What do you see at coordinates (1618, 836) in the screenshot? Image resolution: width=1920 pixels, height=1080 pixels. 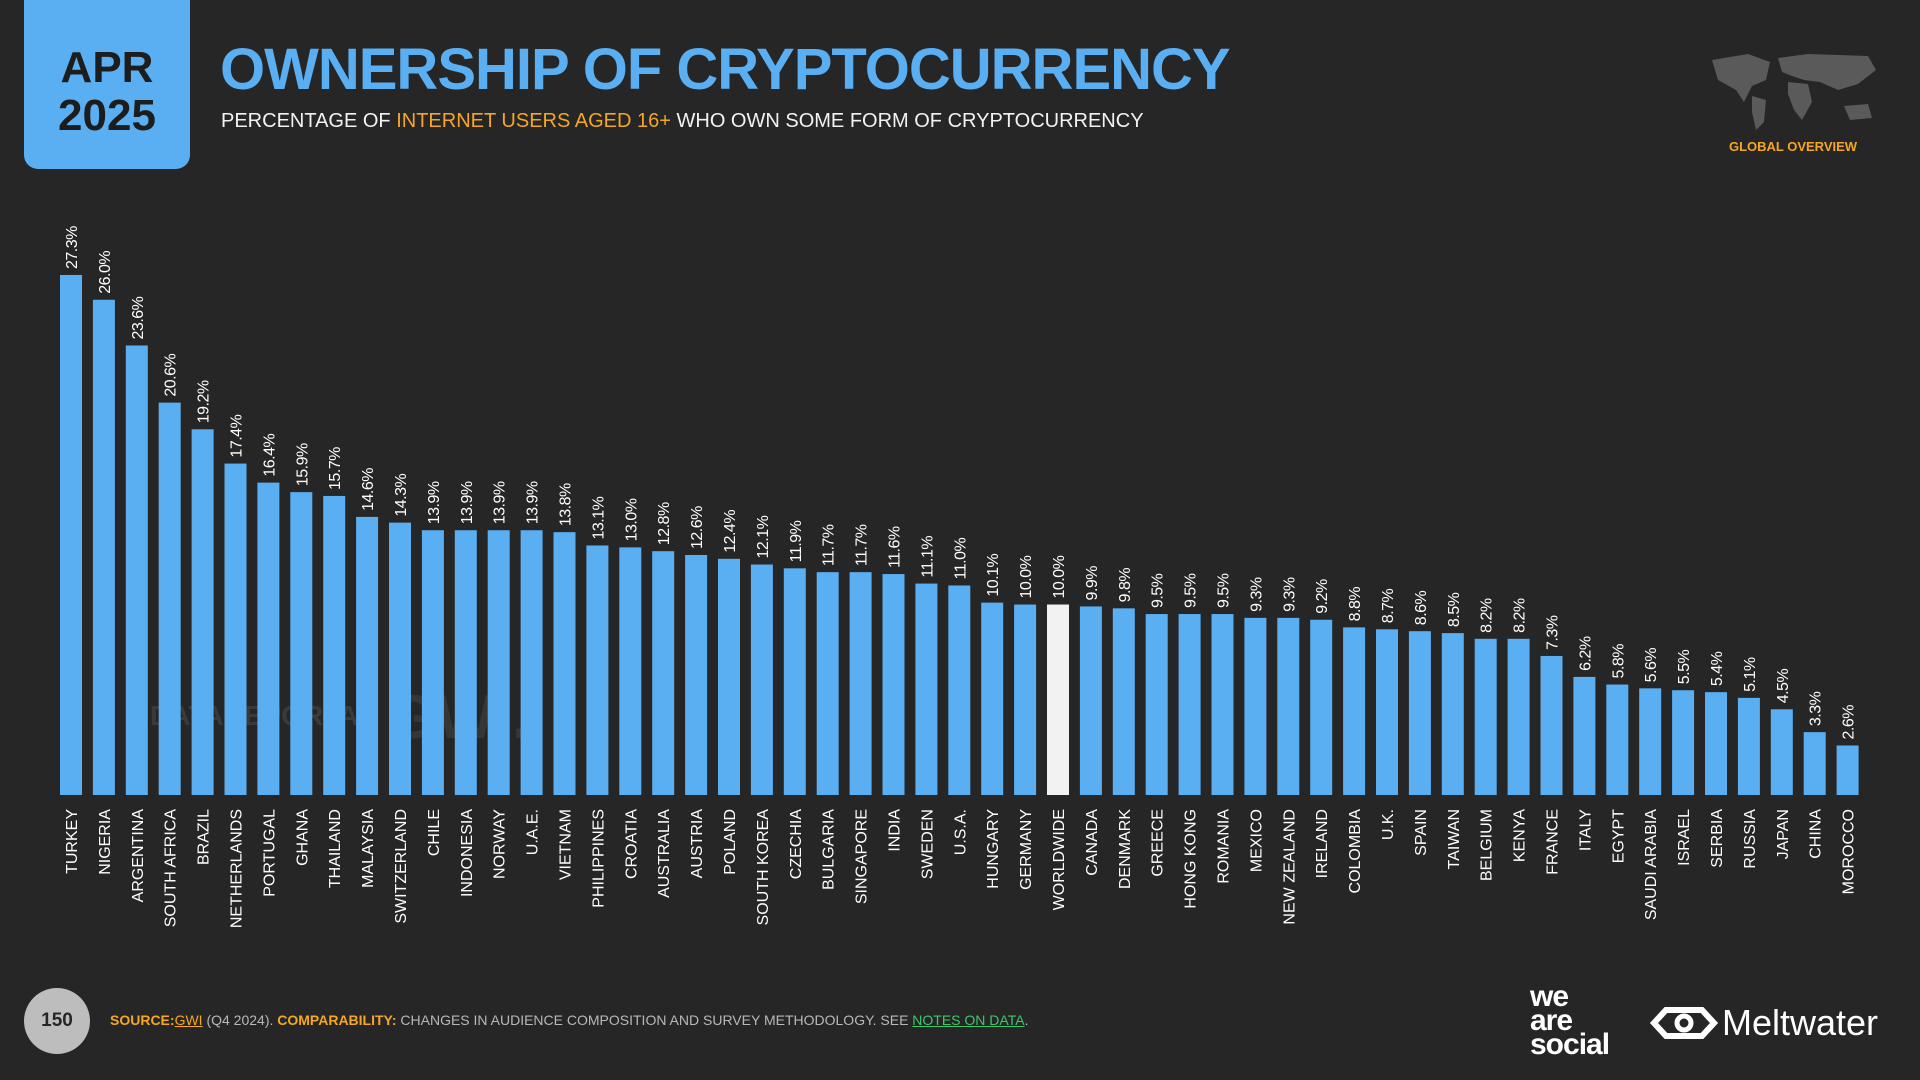 I see `x-tick-label: EGYPT` at bounding box center [1618, 836].